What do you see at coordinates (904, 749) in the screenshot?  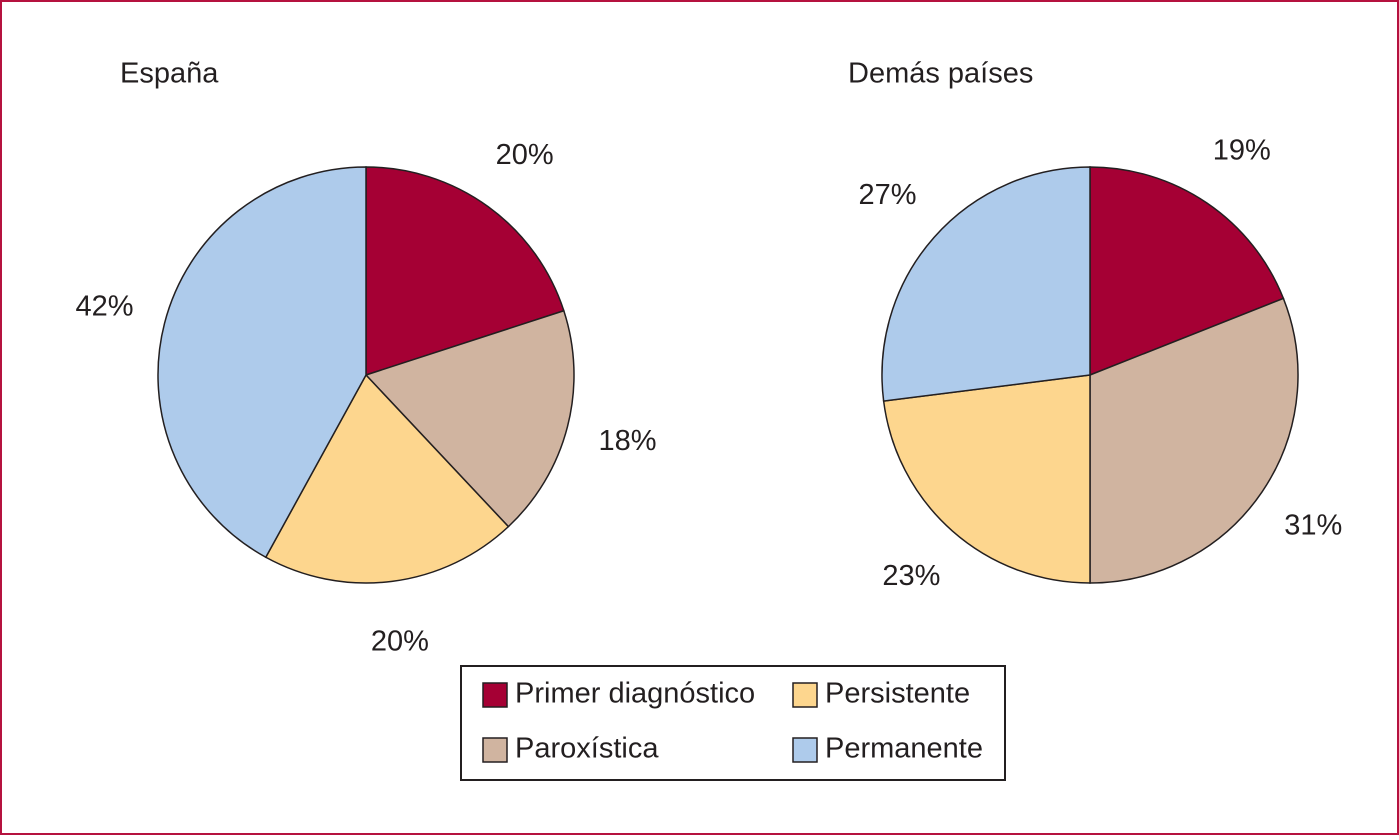 I see `legend-label: Permanente` at bounding box center [904, 749].